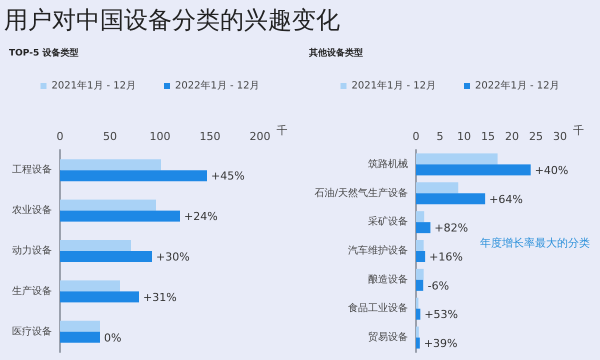 Image resolution: width=600 pixels, height=360 pixels. What do you see at coordinates (160, 297) in the screenshot?
I see `annotation: +31%` at bounding box center [160, 297].